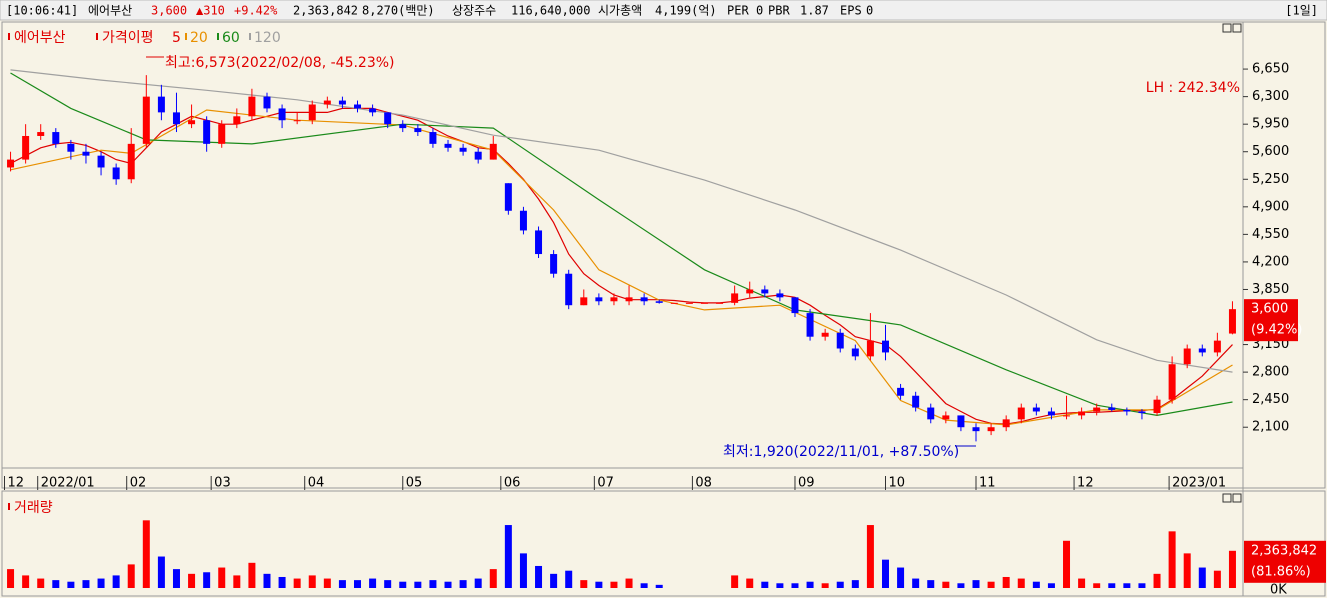  I want to click on header-field: 1.87, so click(814, 11).